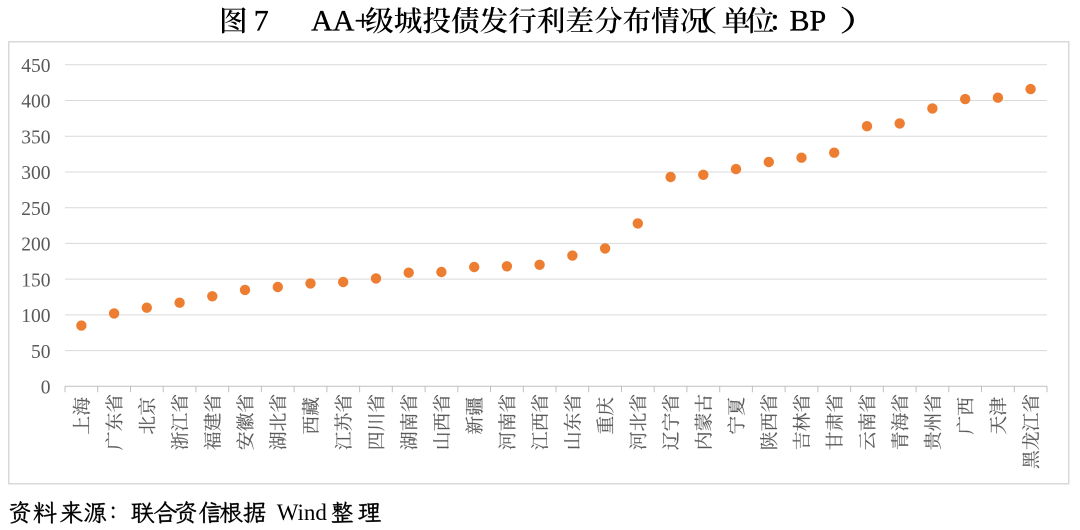 The width and height of the screenshot is (1080, 530). Describe the element at coordinates (35, 316) in the screenshot. I see `svg-text: 100` at that location.